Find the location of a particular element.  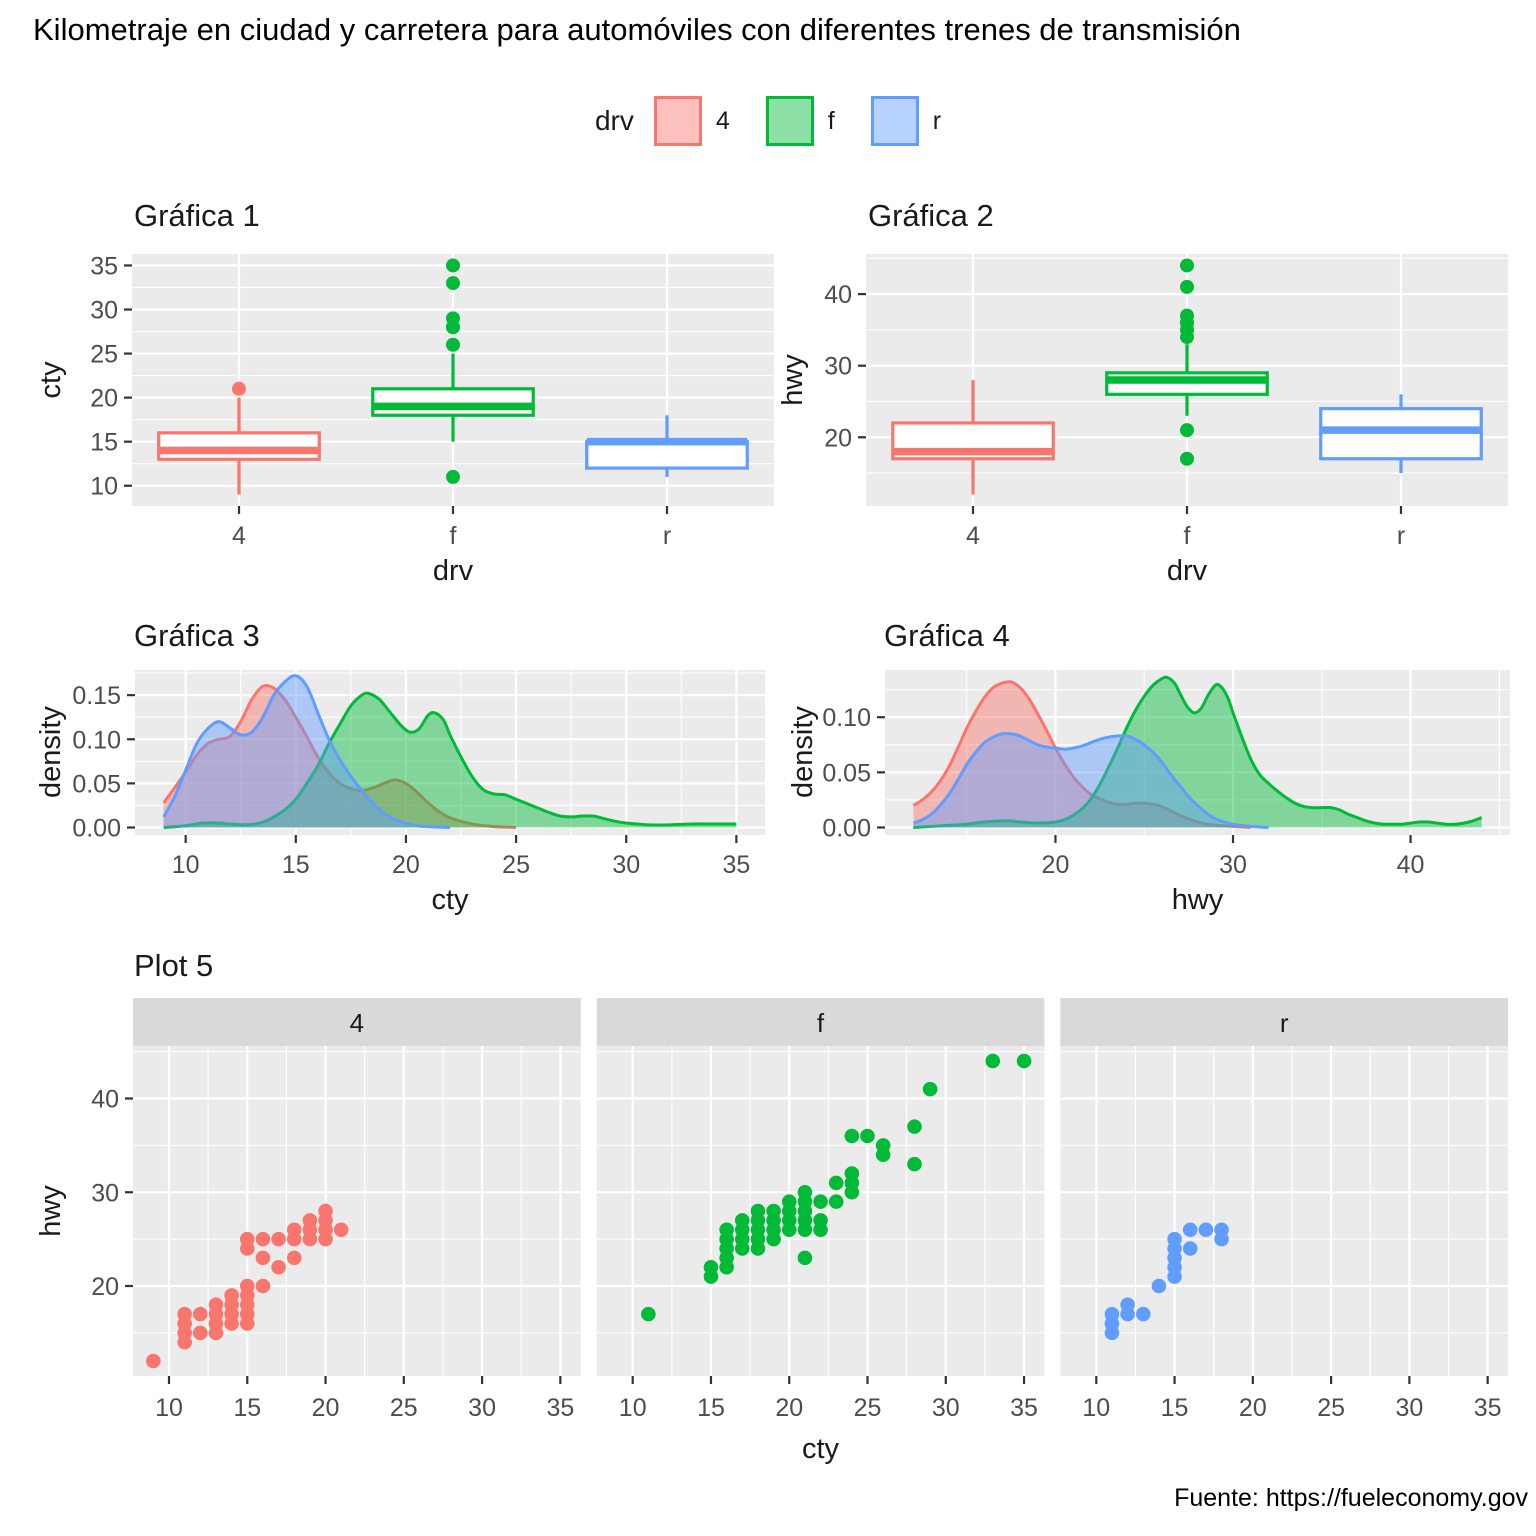

legend-item-4: 4 is located at coordinates (691, 121).